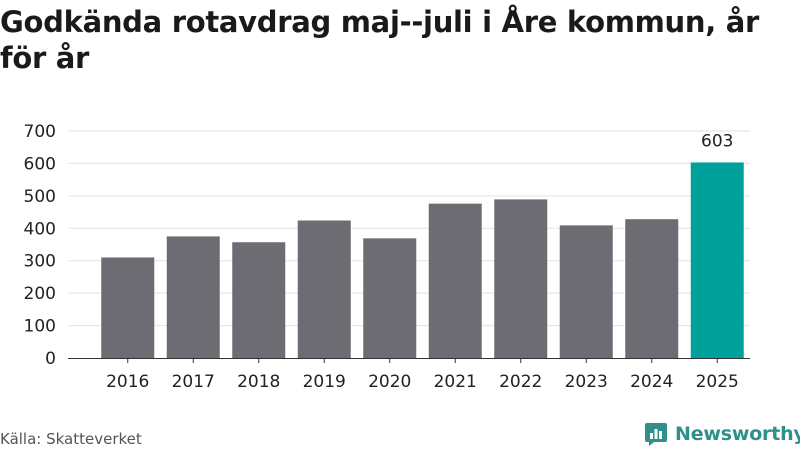 Image resolution: width=800 pixels, height=450 pixels. Describe the element at coordinates (651, 382) in the screenshot. I see `x-tick-label: 2024` at that location.